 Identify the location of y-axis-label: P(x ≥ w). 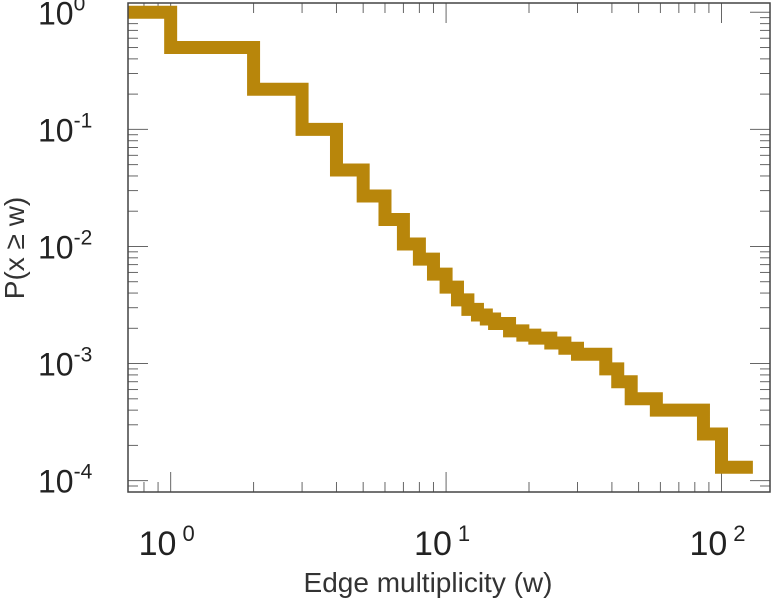
(15, 248).